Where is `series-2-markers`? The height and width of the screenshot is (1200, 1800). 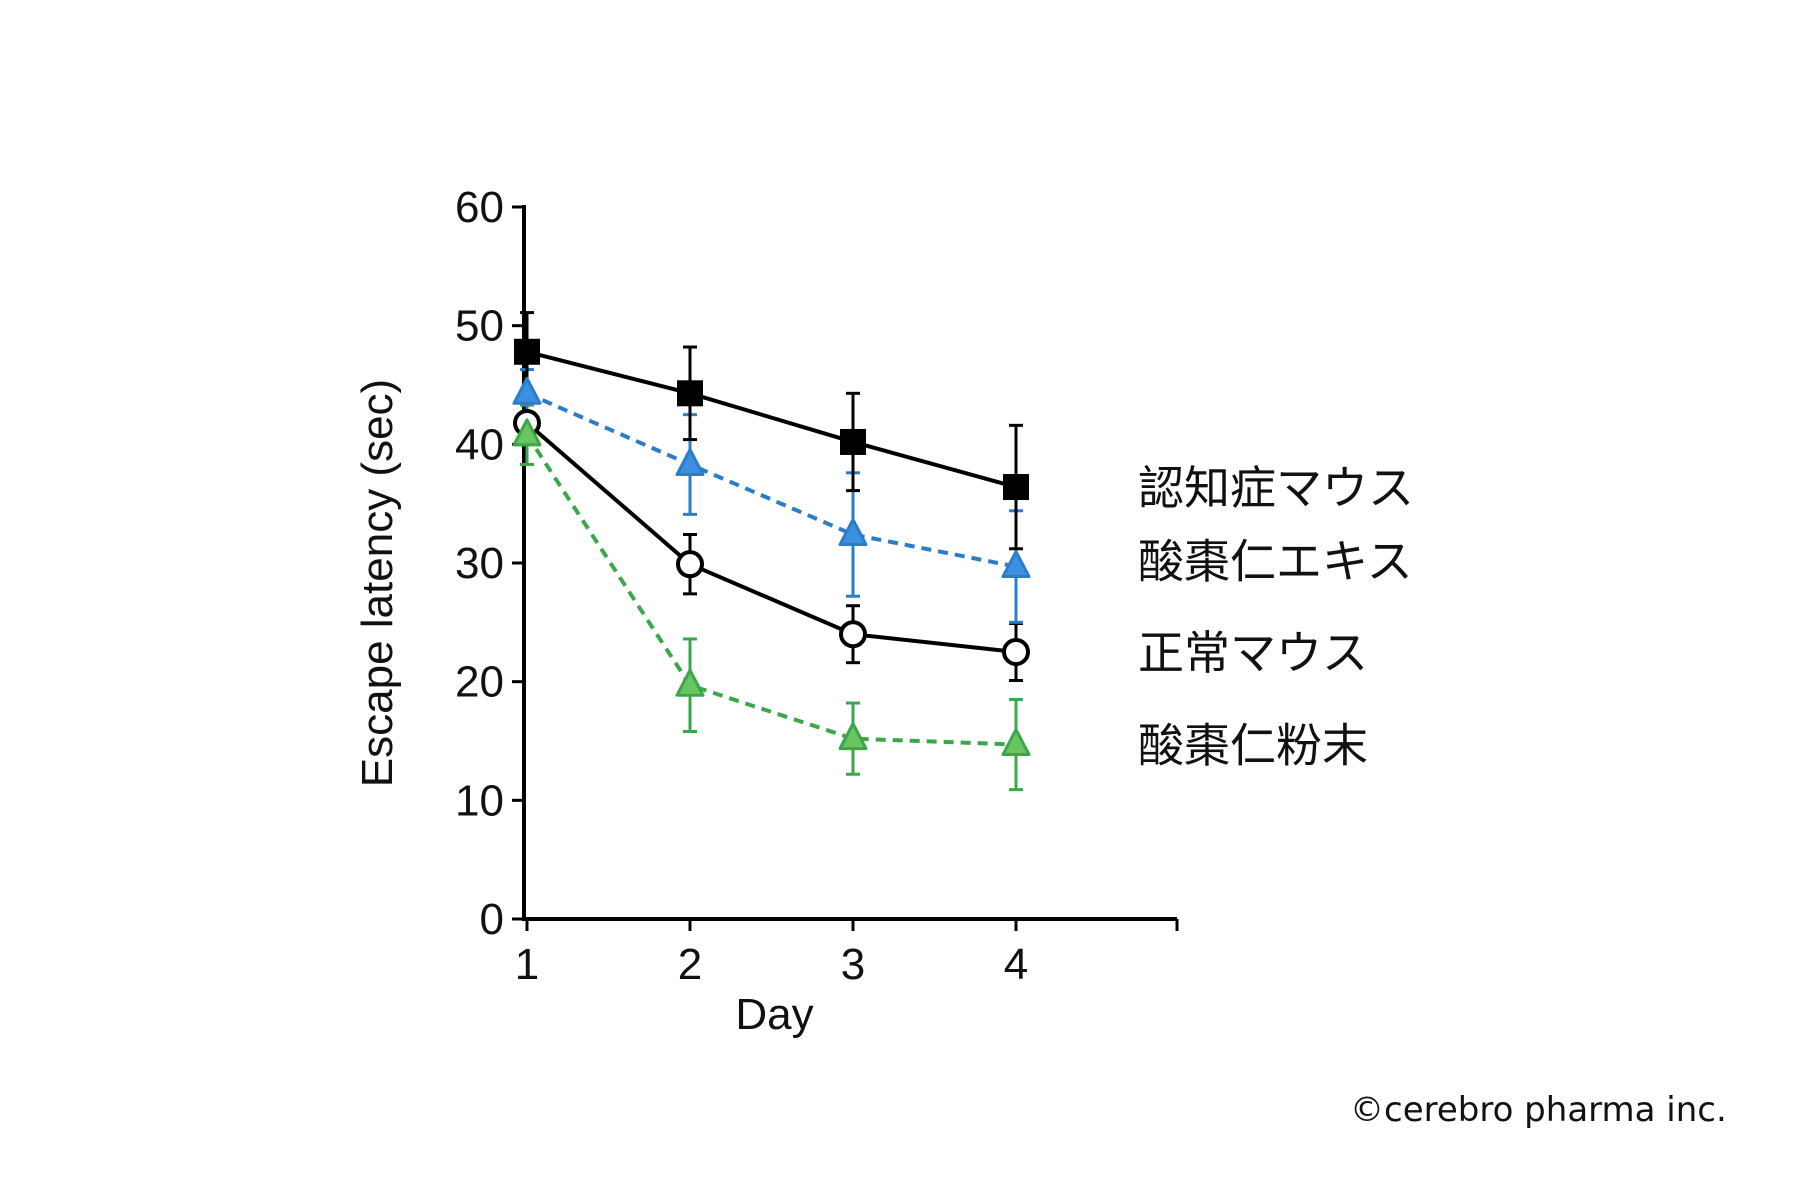 series-2-markers is located at coordinates (771, 477).